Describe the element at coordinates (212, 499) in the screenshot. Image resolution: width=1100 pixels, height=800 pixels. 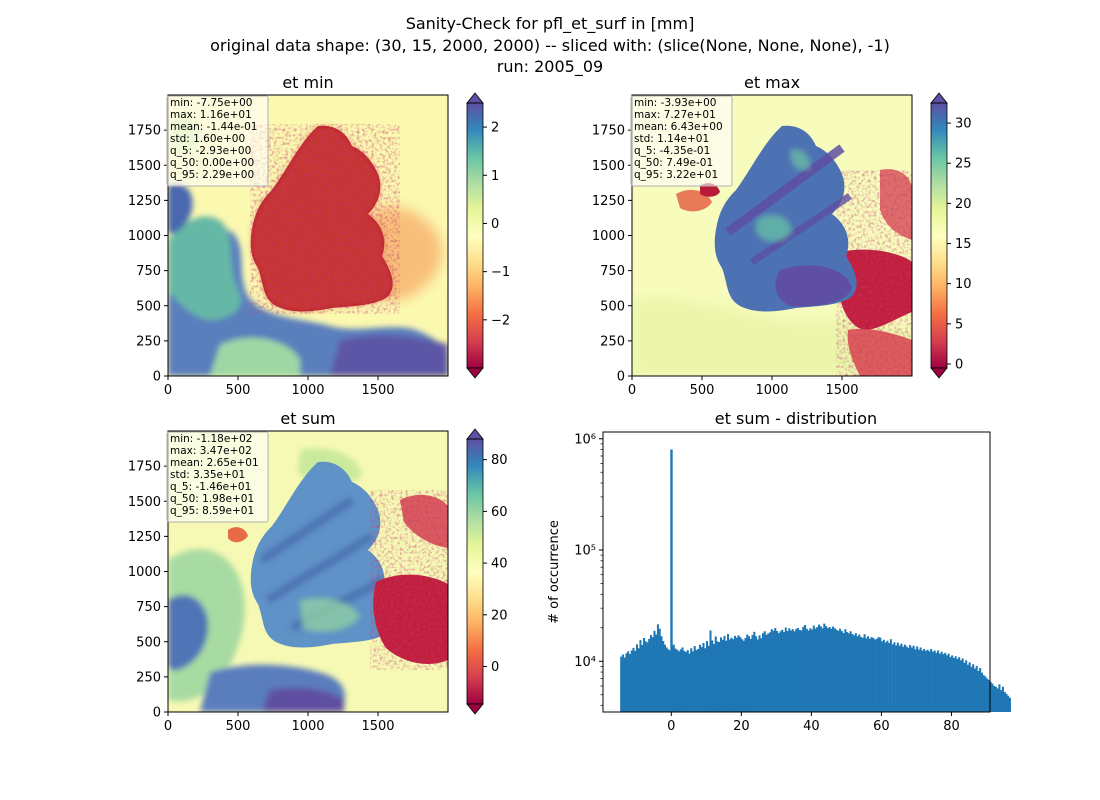
I see `stats-line: q_50: 1.98e+01` at that location.